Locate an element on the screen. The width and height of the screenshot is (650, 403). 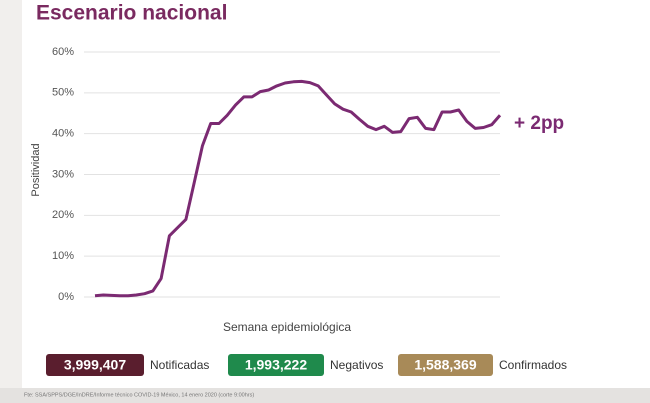
summary-value: 1,993,222 is located at coordinates (276, 365).